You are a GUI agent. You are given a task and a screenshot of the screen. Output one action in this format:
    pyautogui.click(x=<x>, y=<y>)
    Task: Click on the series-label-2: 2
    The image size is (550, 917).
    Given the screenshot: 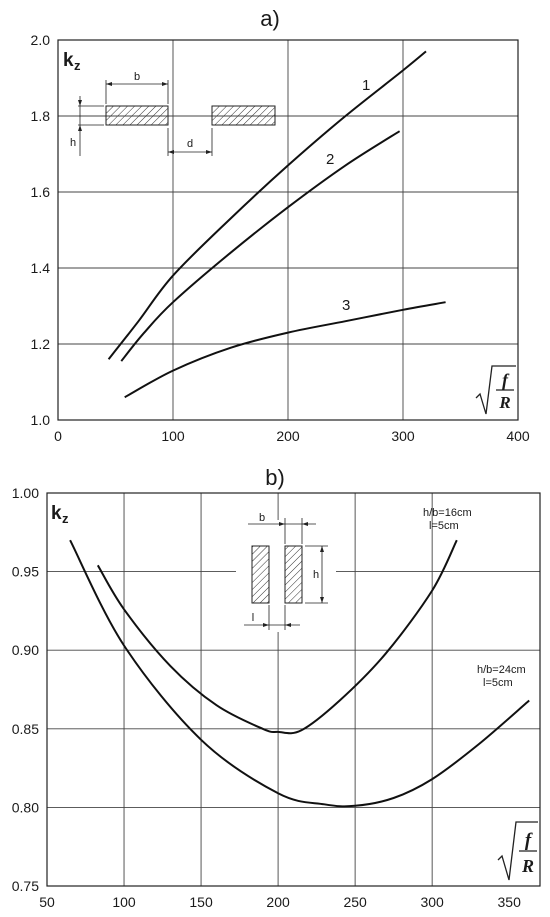 What is the action you would take?
    pyautogui.click(x=330, y=159)
    